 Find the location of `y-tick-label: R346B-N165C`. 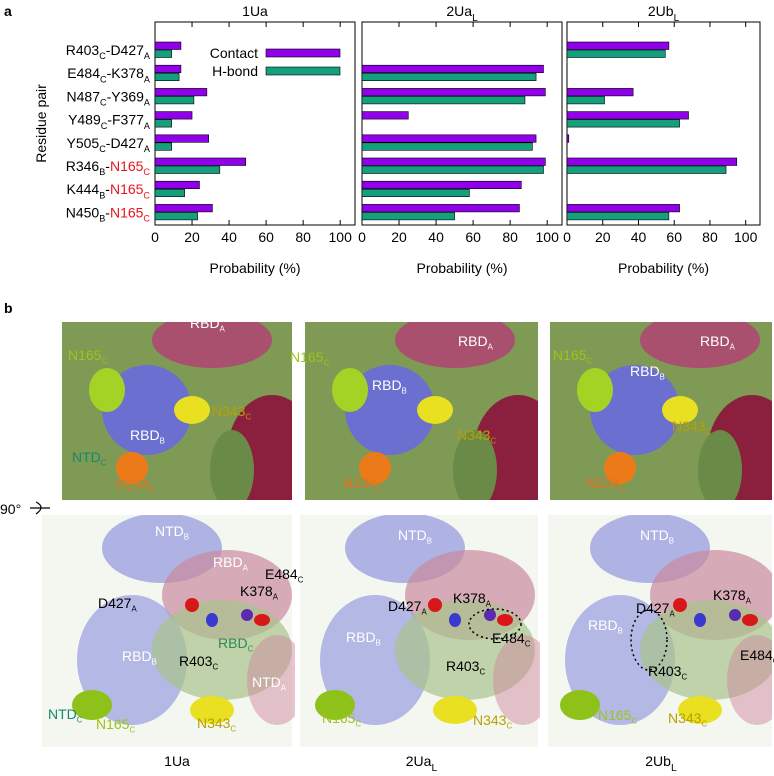

y-tick-label: R346B-N165C is located at coordinates (108, 167).